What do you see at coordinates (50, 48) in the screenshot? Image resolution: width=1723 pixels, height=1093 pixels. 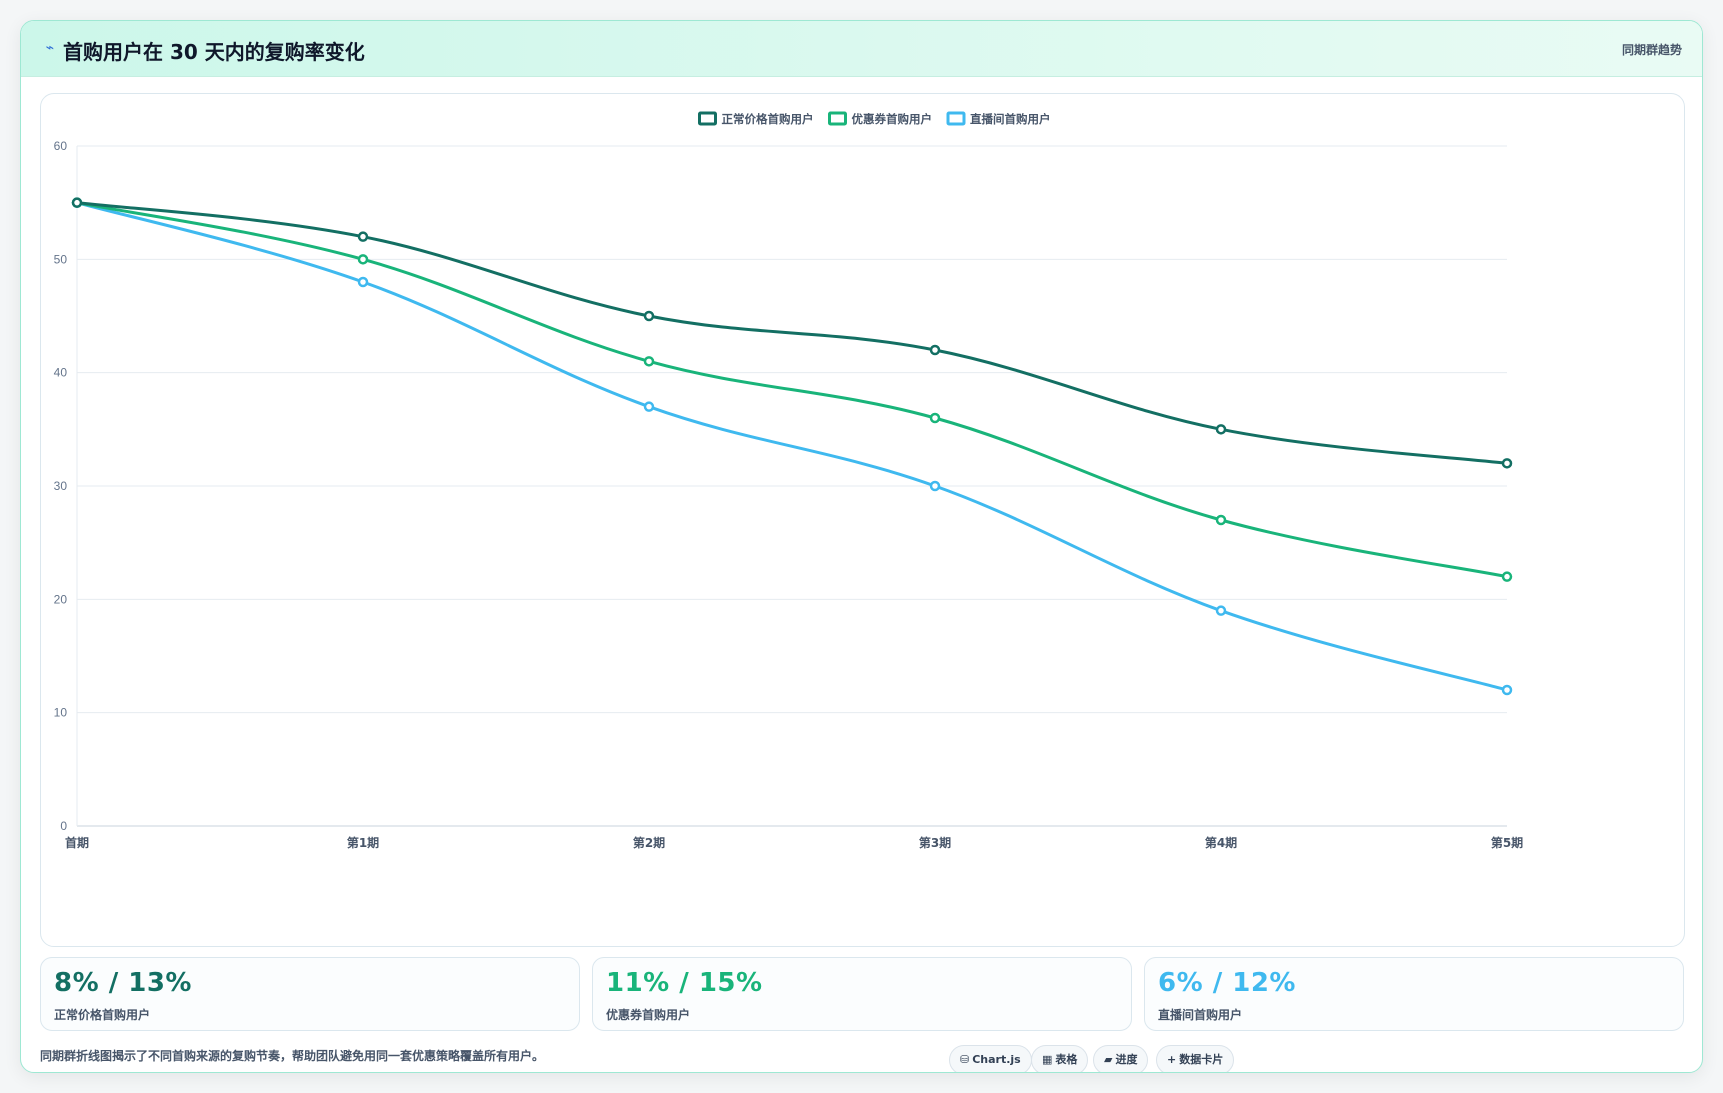 I see `trend-icon: ⌁` at bounding box center [50, 48].